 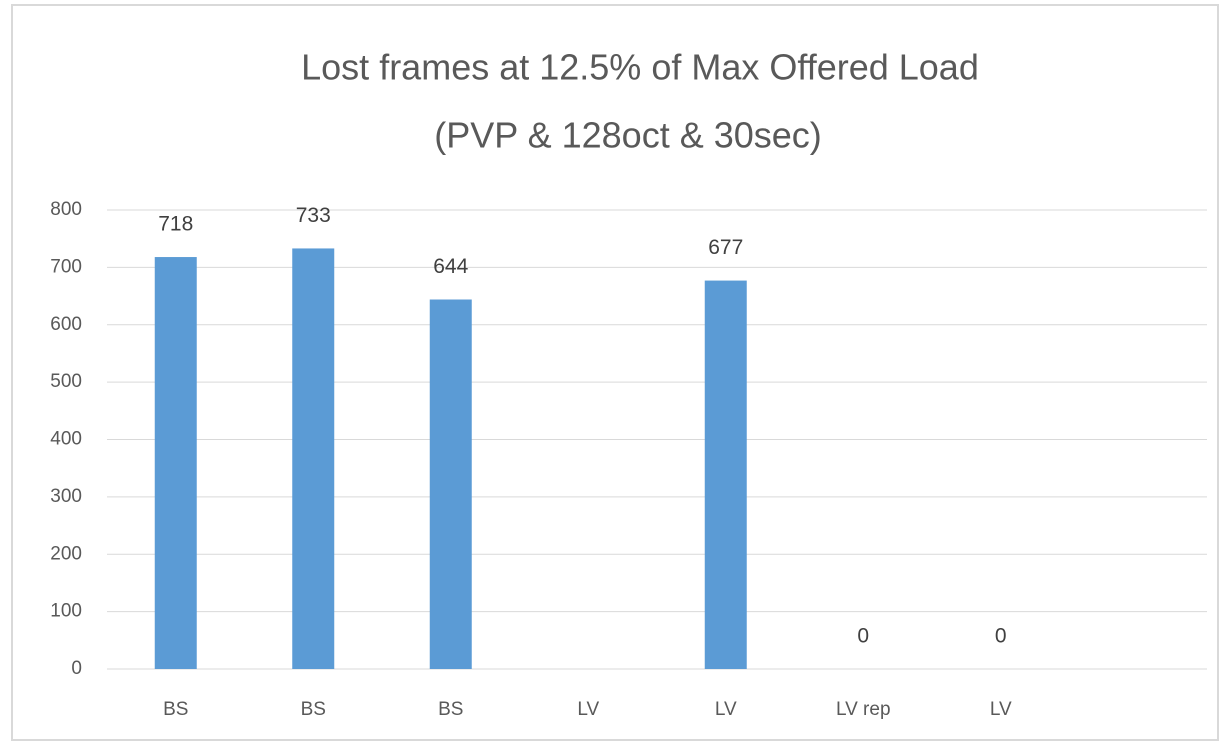 What do you see at coordinates (66, 266) in the screenshot?
I see `y-tick-label: 700` at bounding box center [66, 266].